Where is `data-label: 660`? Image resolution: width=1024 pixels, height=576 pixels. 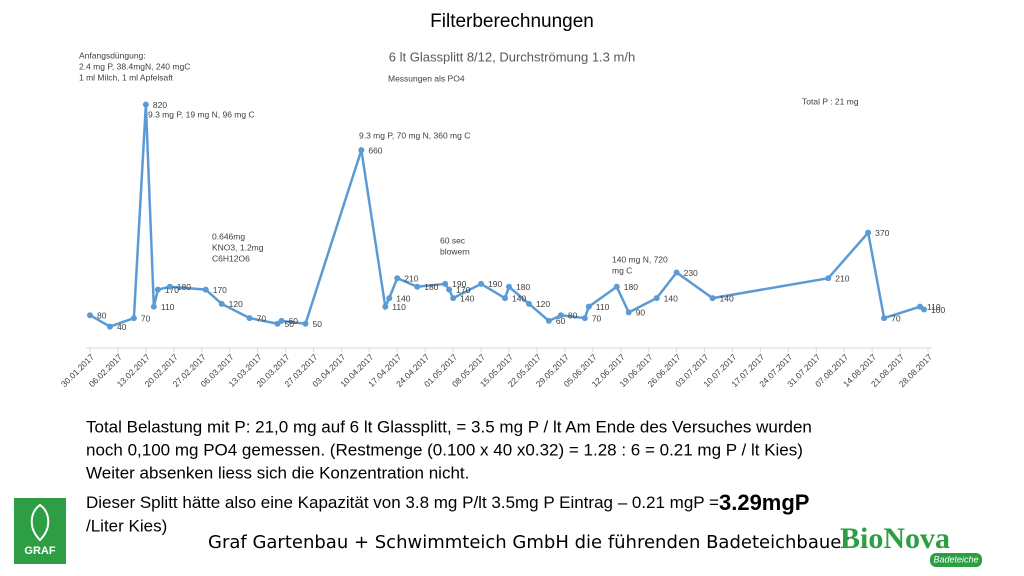
data-label: 660 is located at coordinates (375, 150).